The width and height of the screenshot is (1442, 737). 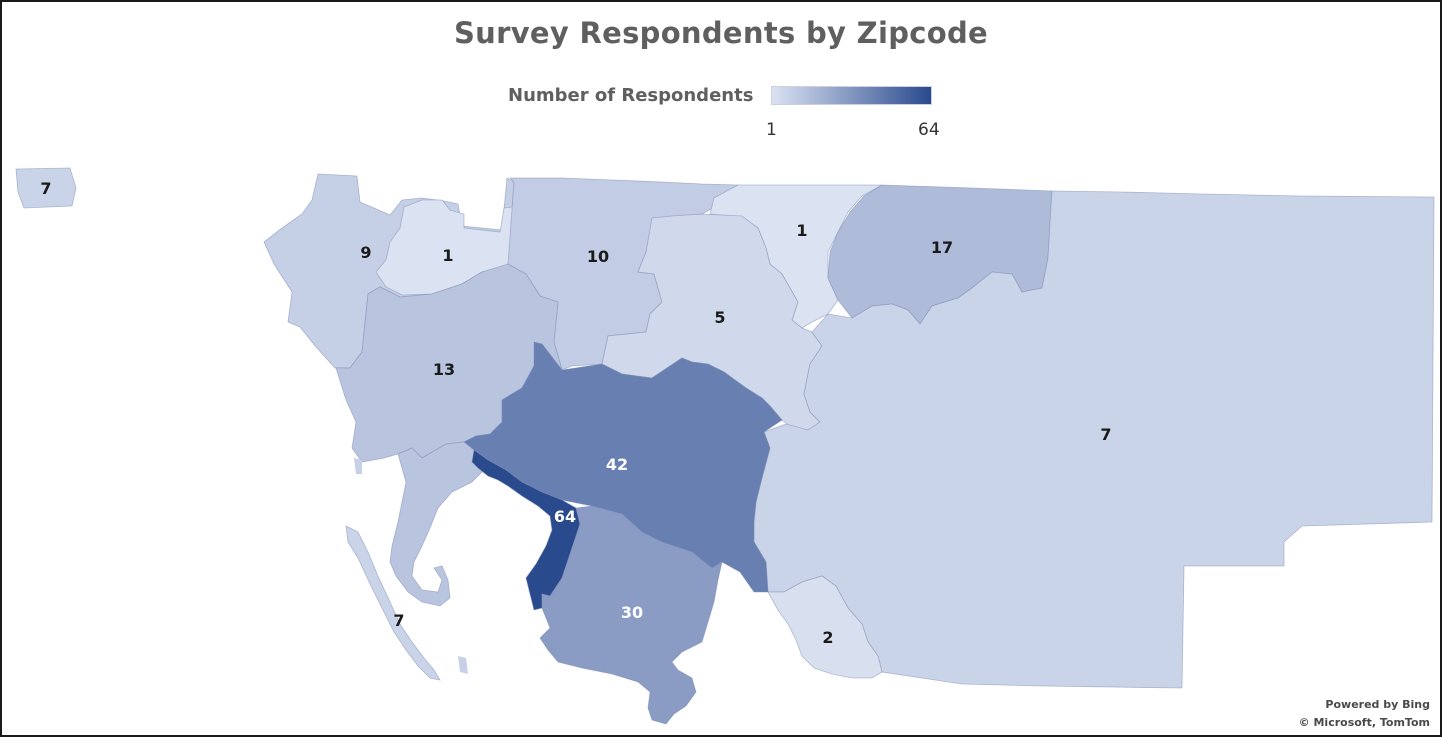 What do you see at coordinates (719, 317) in the screenshot?
I see `zip-value-label: 5` at bounding box center [719, 317].